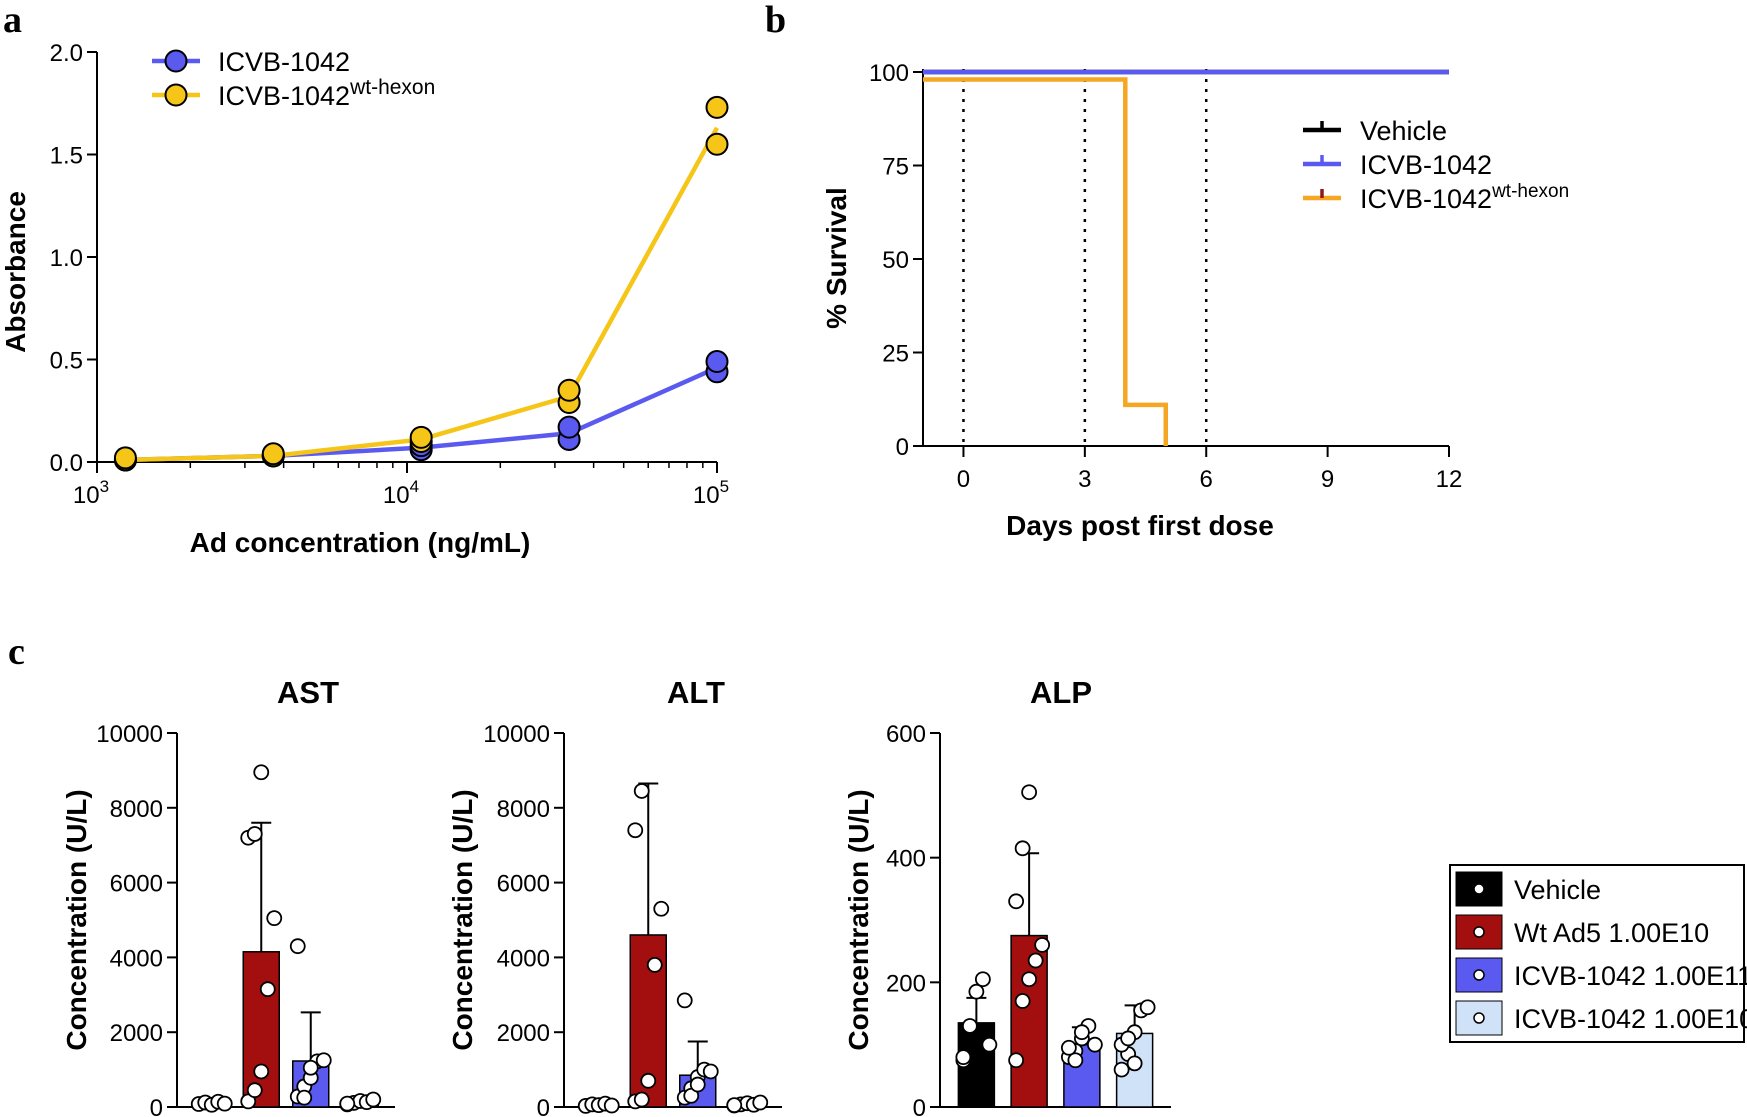 This screenshot has width=1747, height=1117. Describe the element at coordinates (1084, 479) in the screenshot. I see `chart-b-x-tick-label: 3` at that location.